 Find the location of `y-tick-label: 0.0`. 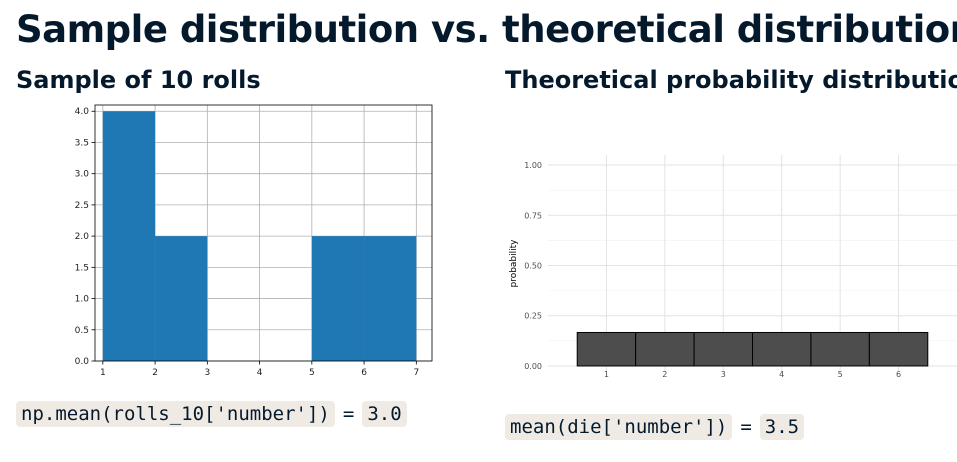

y-tick-label: 0.0 is located at coordinates (82, 362).